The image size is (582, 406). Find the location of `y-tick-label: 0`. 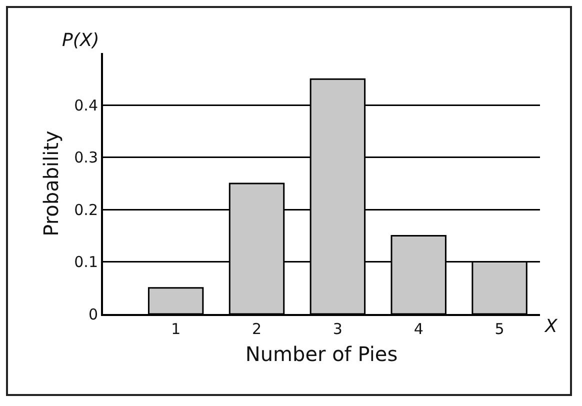

y-tick-label: 0 is located at coordinates (93, 314).